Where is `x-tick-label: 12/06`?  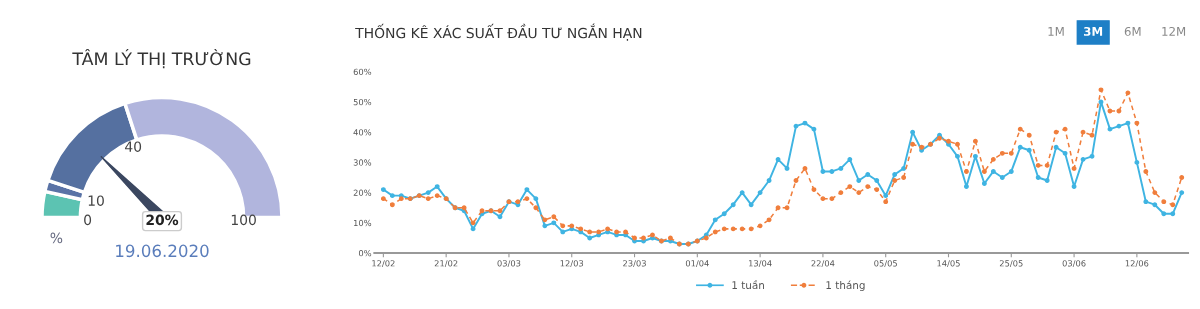 x-tick-label: 12/06 is located at coordinates (1137, 264).